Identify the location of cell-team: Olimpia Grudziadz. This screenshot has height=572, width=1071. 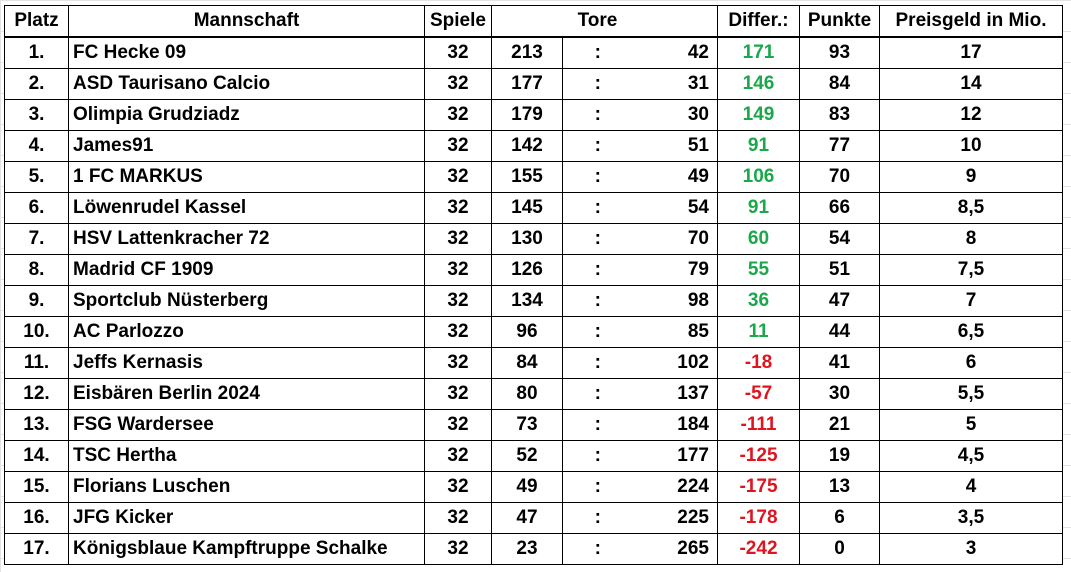
(246, 115).